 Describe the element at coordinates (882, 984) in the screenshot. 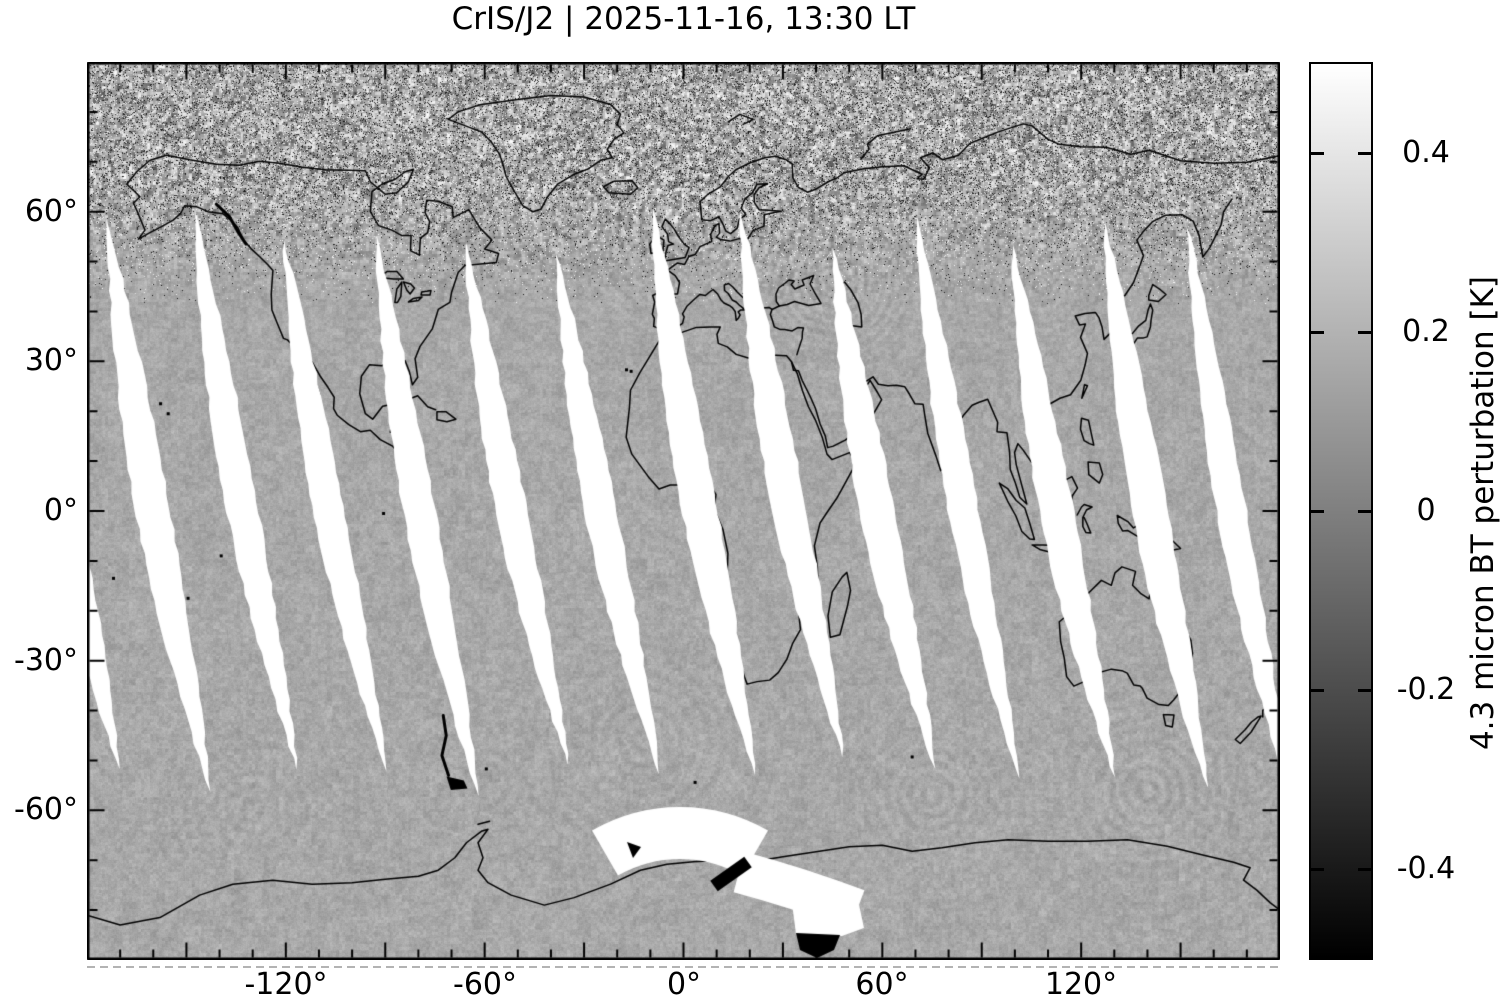

I see `lon-tick-label: 60°` at that location.